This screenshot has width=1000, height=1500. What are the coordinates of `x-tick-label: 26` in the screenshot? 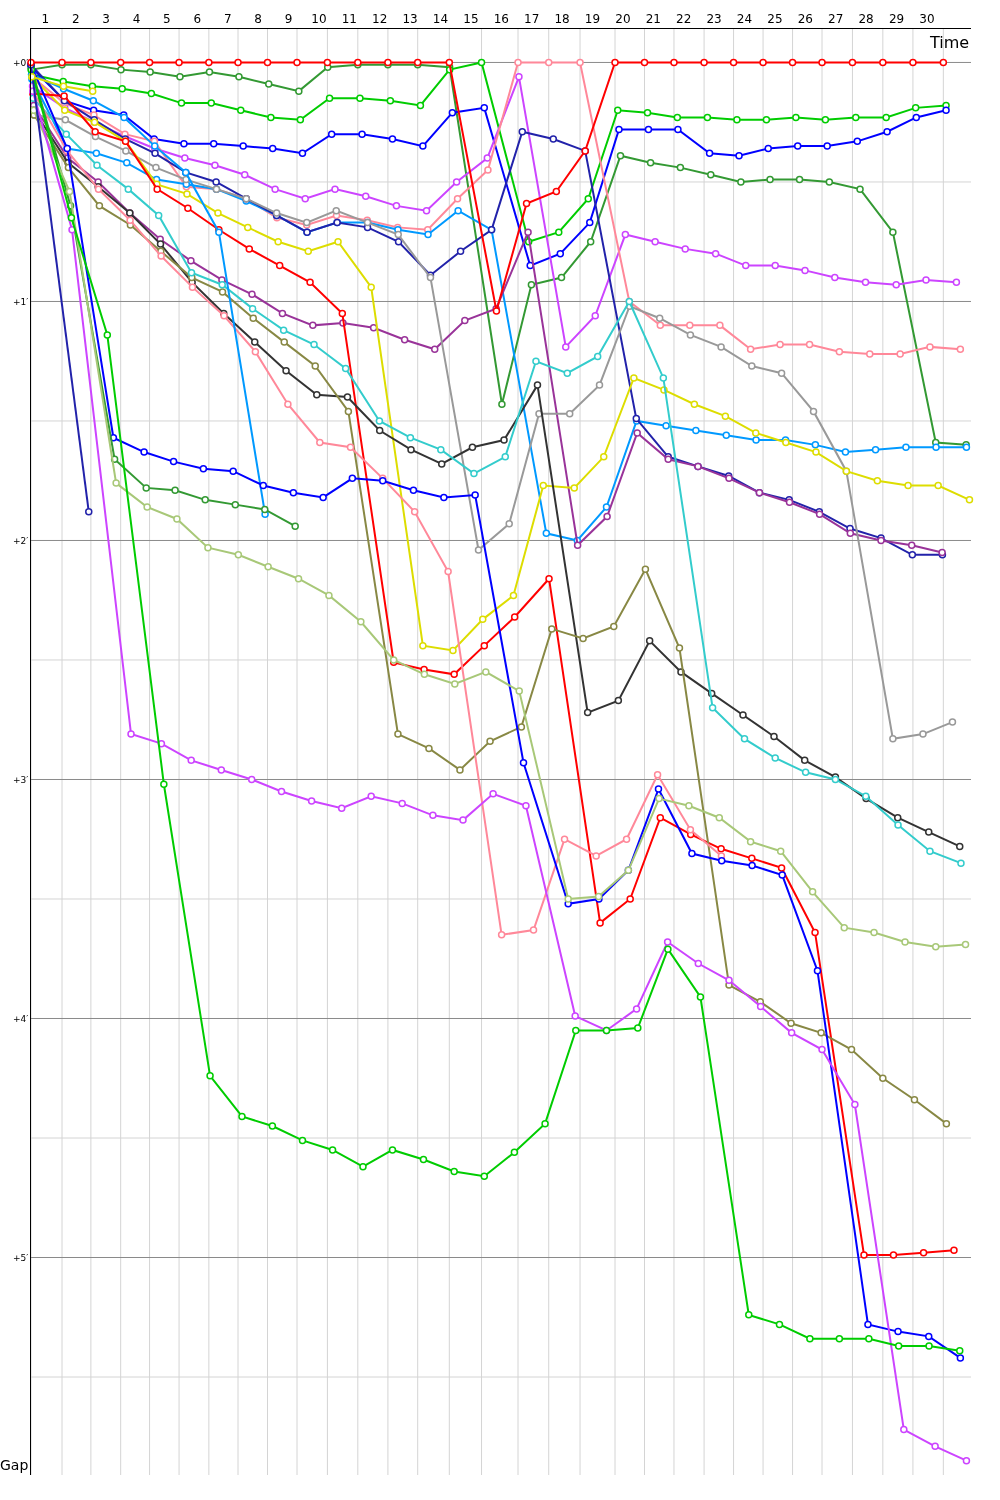 It's located at (805, 19).